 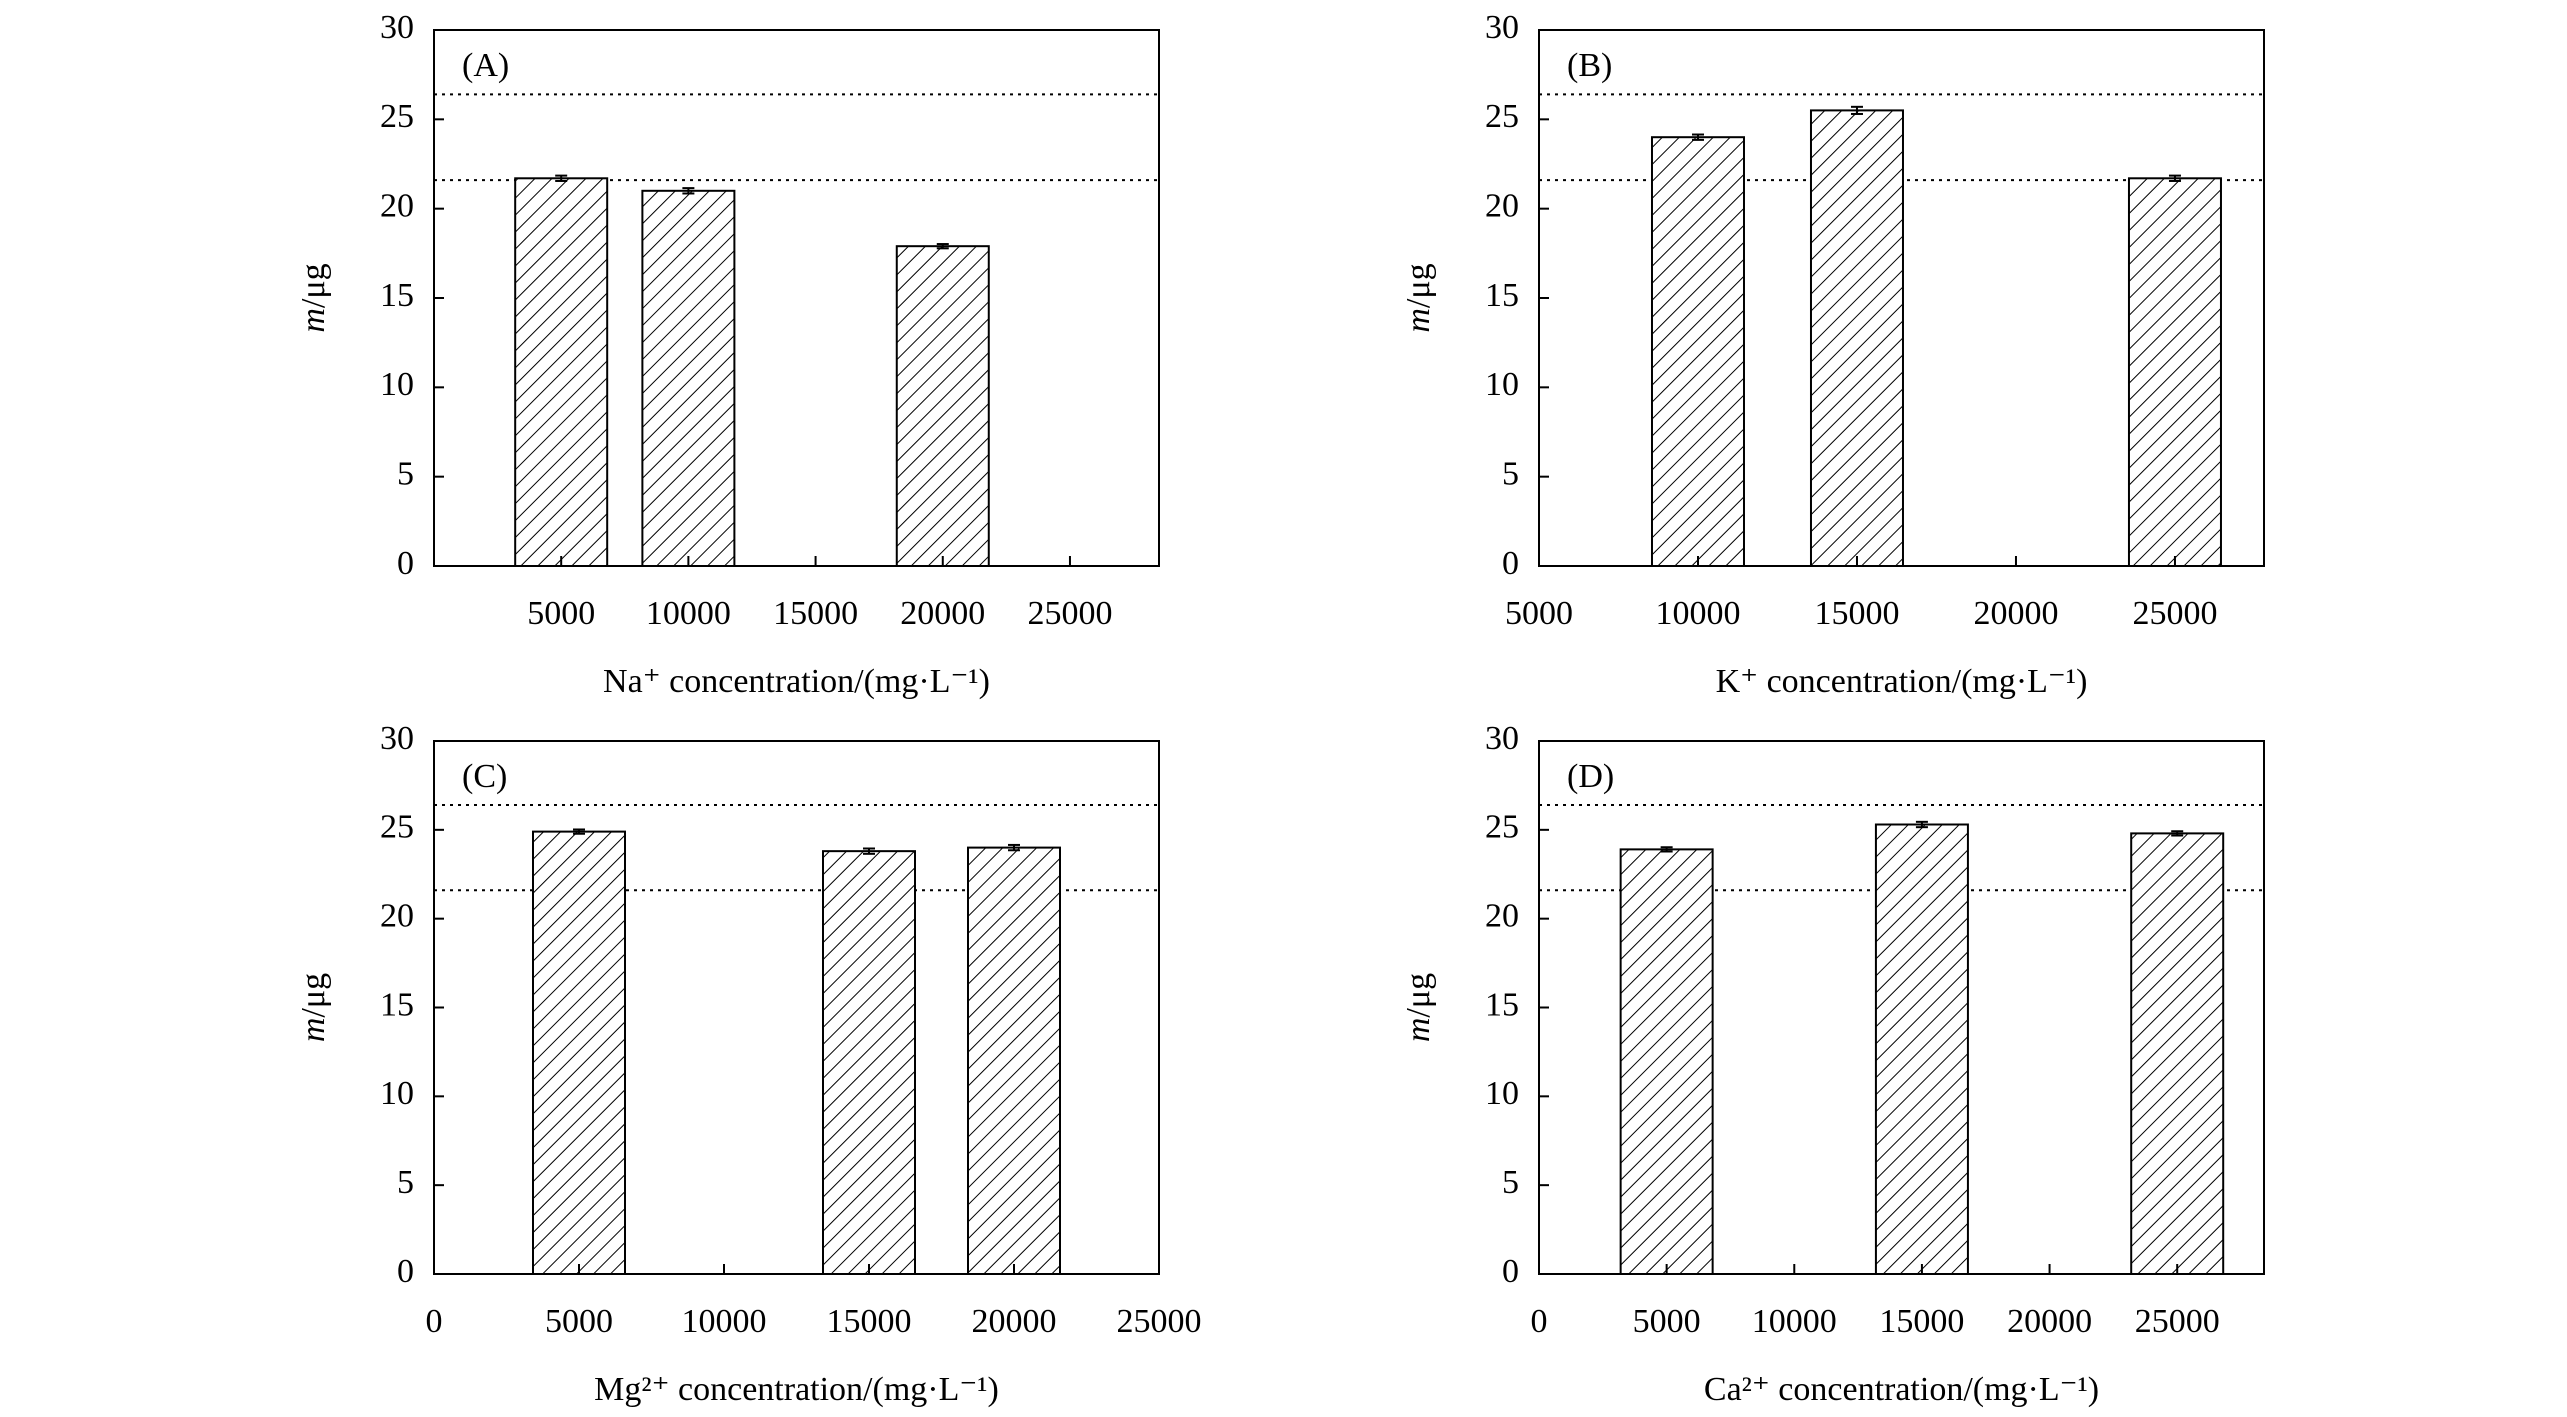 What do you see at coordinates (1589, 65) in the screenshot?
I see `panel-label: (B)` at bounding box center [1589, 65].